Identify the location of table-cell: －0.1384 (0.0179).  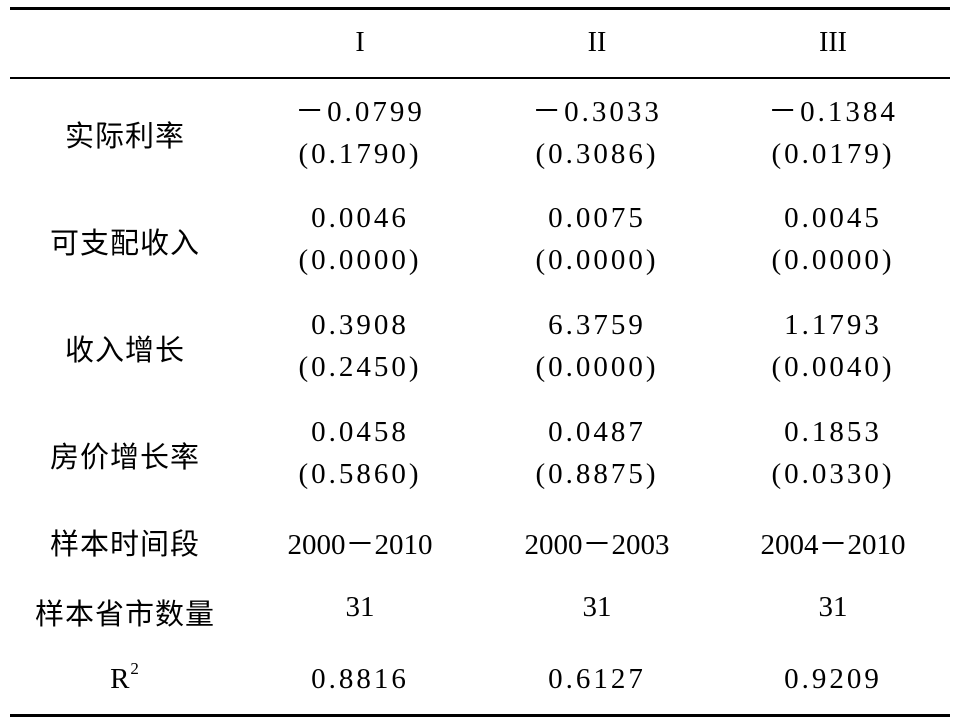
(833, 133).